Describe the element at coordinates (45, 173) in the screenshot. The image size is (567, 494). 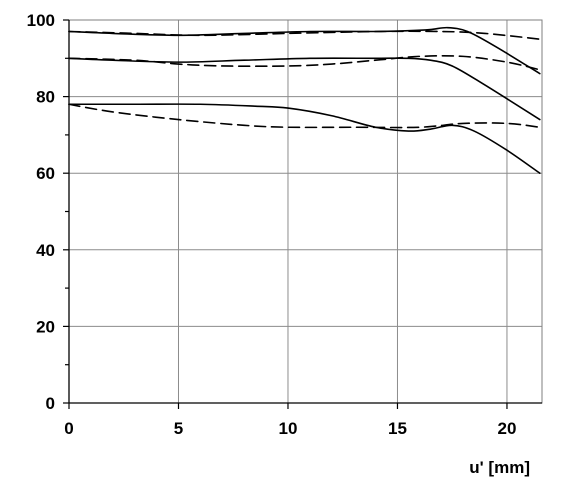
I see `y-tick-label-60: 60` at that location.